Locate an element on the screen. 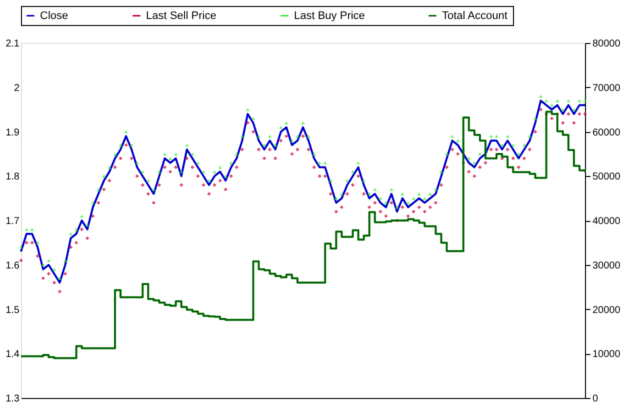 This screenshot has height=408, width=625. y2-tick-label: 0 is located at coordinates (595, 399).